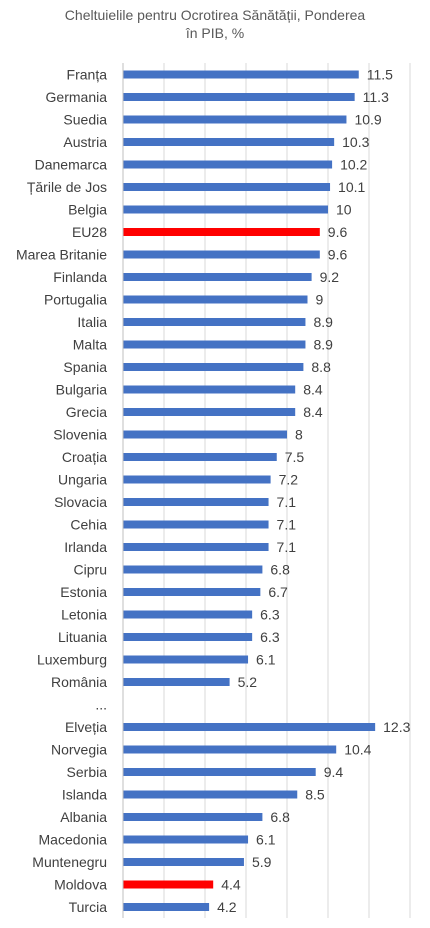  What do you see at coordinates (85, 120) in the screenshot?
I see `category-label: Suedia` at bounding box center [85, 120].